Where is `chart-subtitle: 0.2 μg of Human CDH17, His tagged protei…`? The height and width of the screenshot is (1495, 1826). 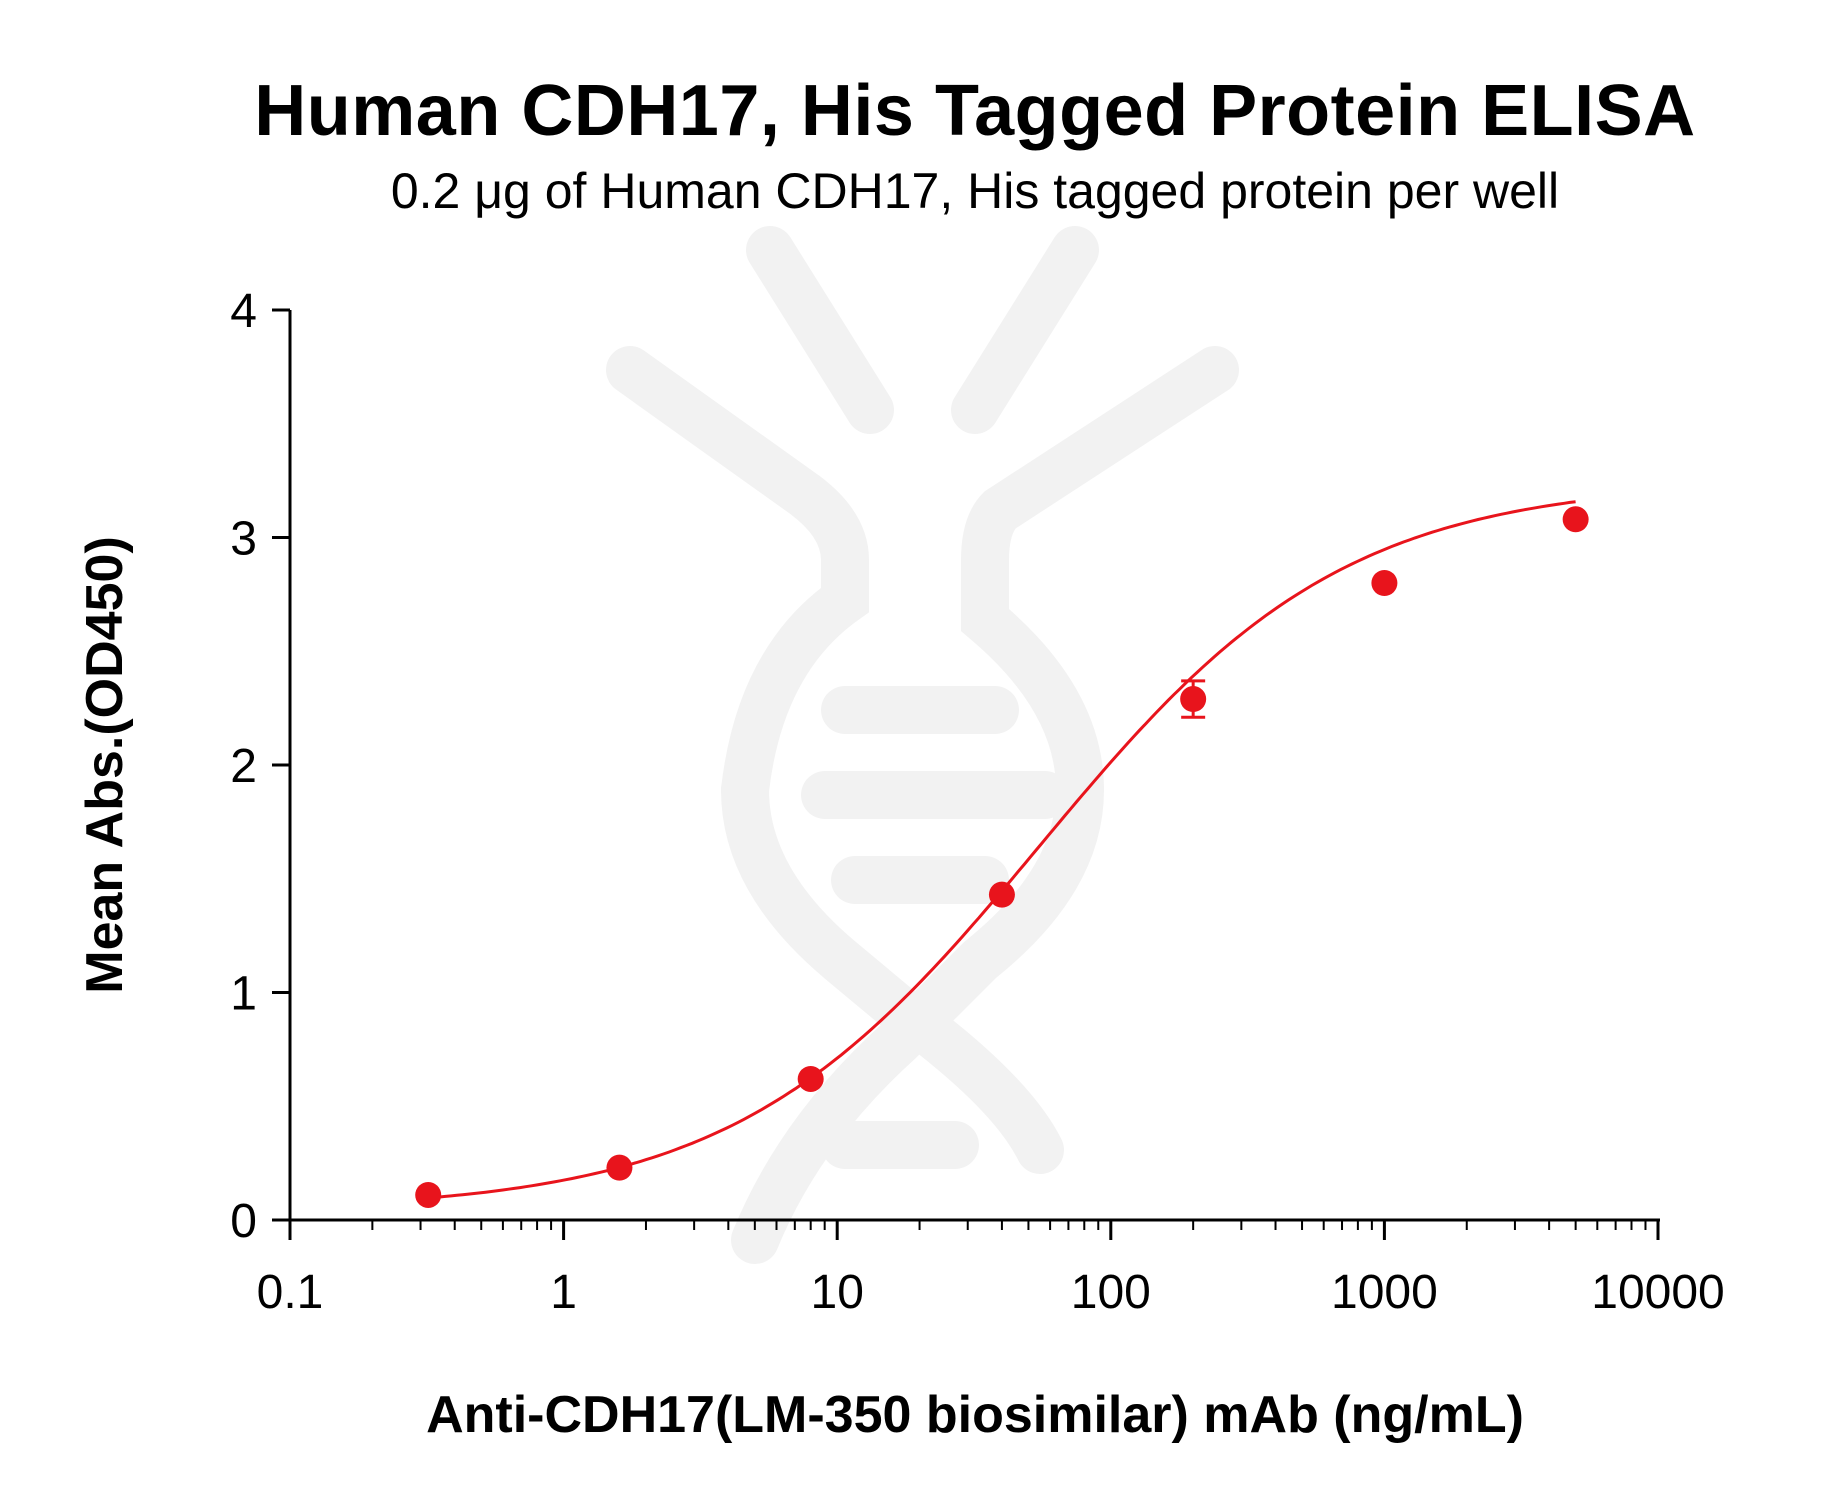 chart-subtitle: 0.2 μg of Human CDH17, His tagged protei… is located at coordinates (975, 191).